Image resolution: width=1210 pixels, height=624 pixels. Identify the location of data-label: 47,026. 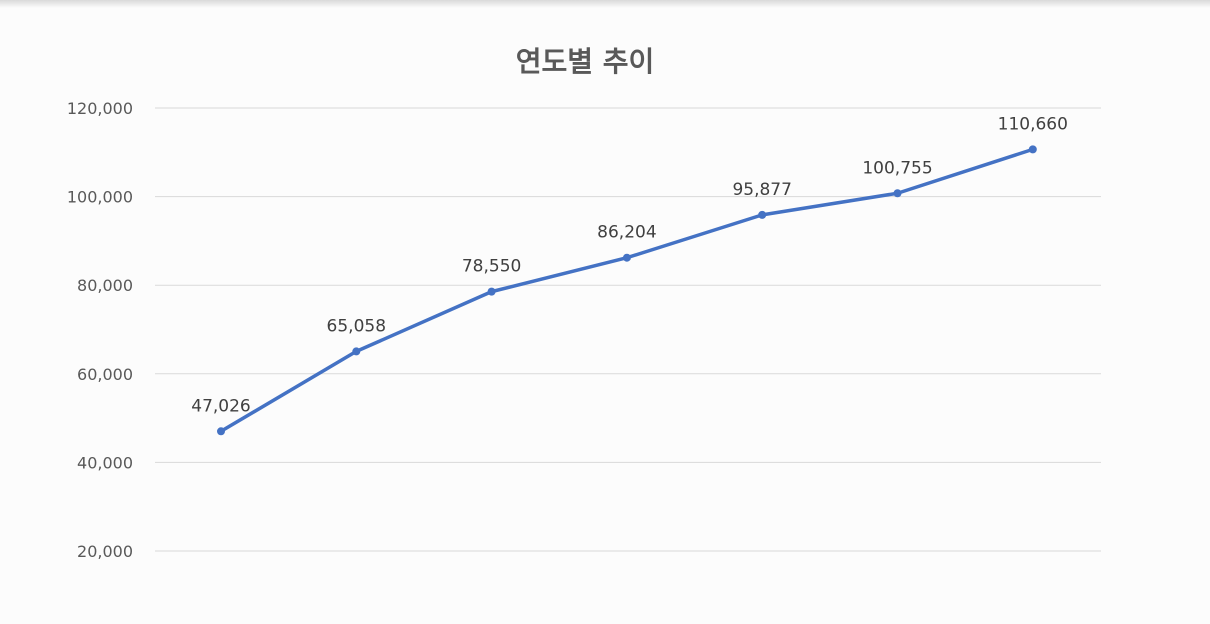
(220, 406).